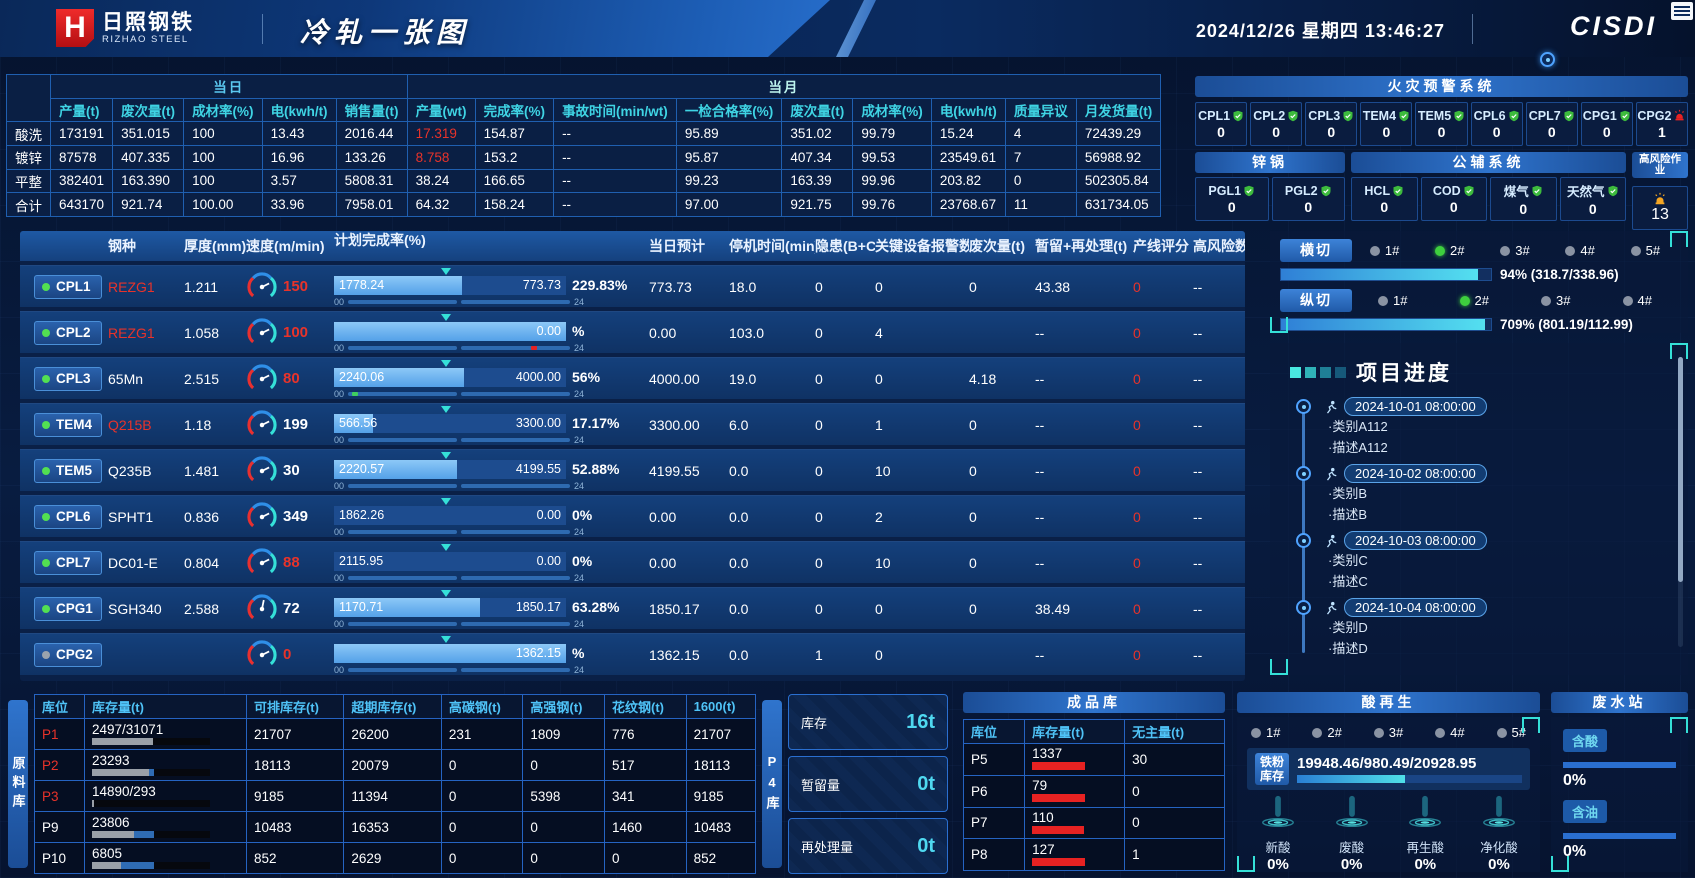 The width and height of the screenshot is (1695, 878). What do you see at coordinates (18, 784) in the screenshot?
I see `raw-warehouse-tag: 原料库` at bounding box center [18, 784].